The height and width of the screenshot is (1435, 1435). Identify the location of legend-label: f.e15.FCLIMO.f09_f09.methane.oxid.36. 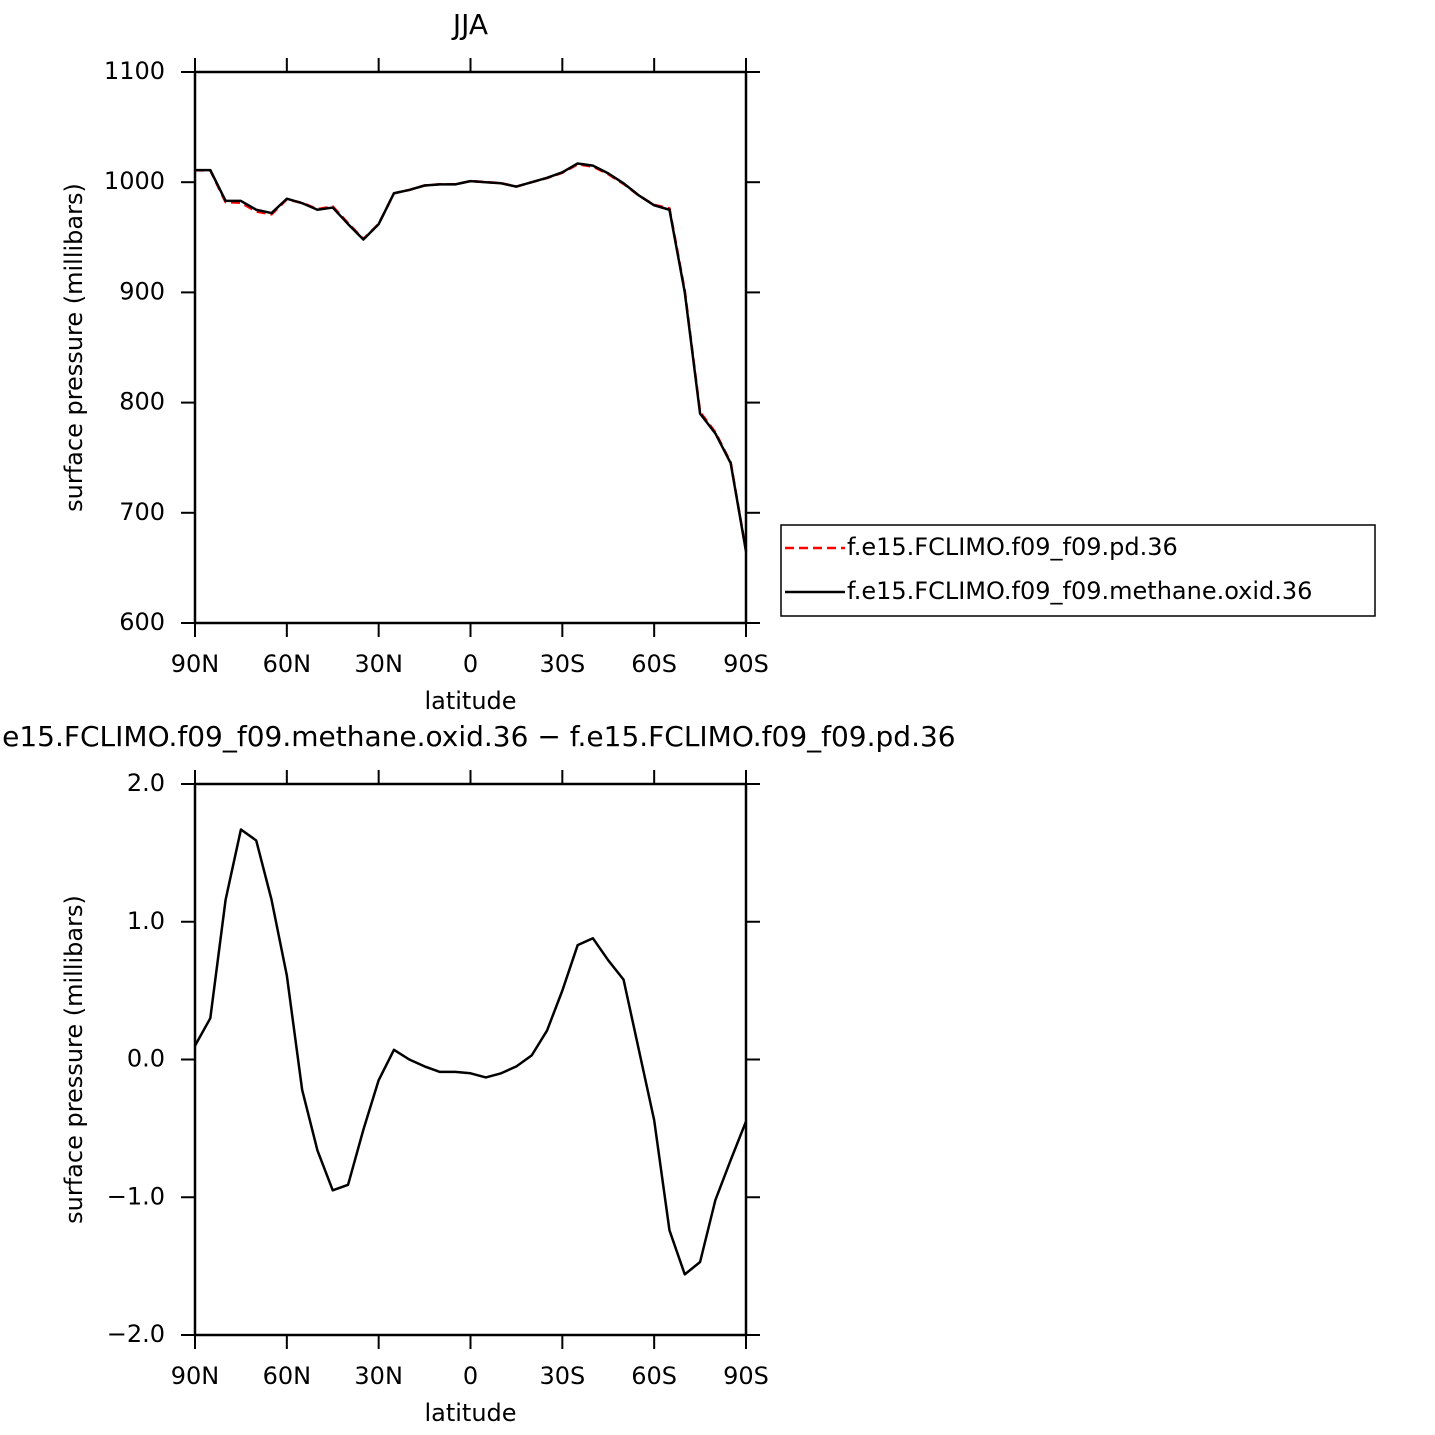
(1079, 591).